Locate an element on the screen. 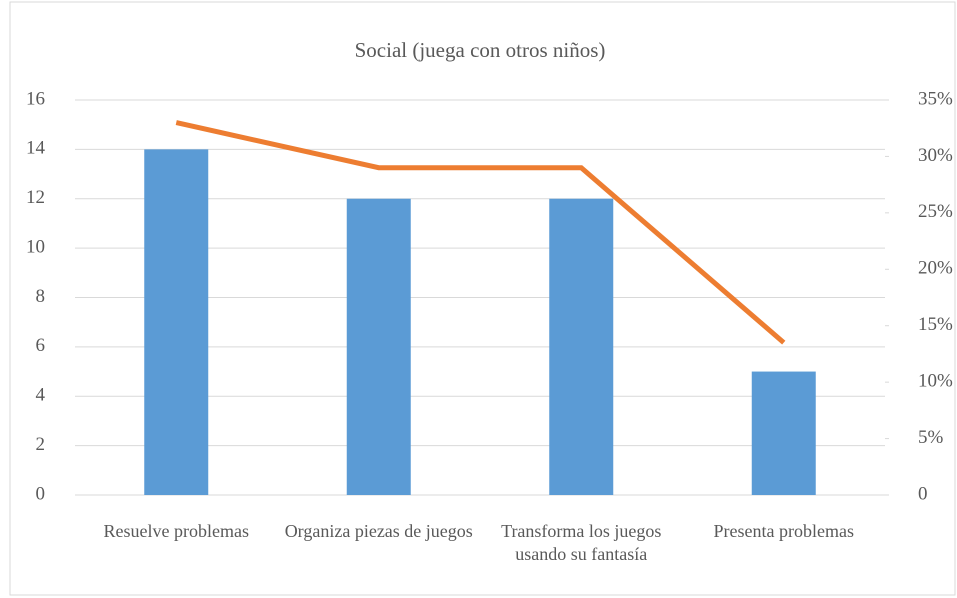  x-tick-label: Organiza piezas de juegos is located at coordinates (378, 531).